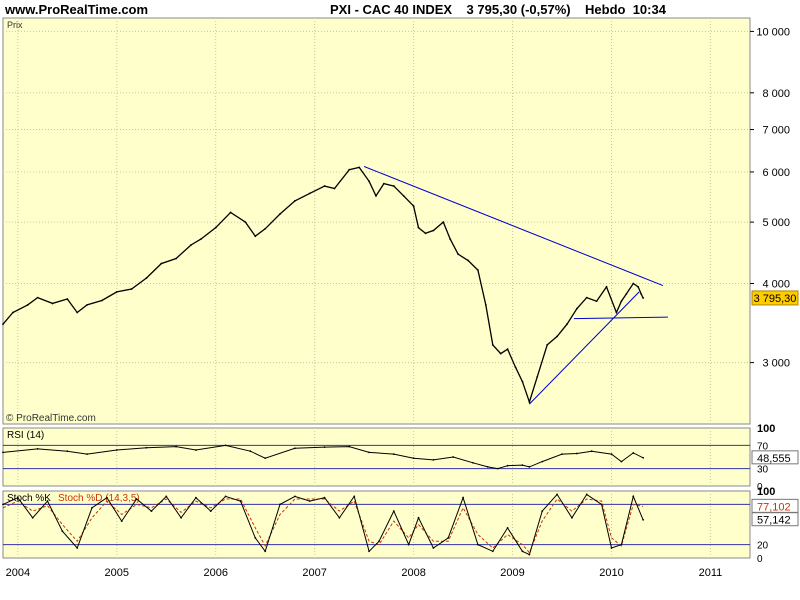  Describe the element at coordinates (776, 364) in the screenshot. I see `y-tick-label: 3 000` at that location.